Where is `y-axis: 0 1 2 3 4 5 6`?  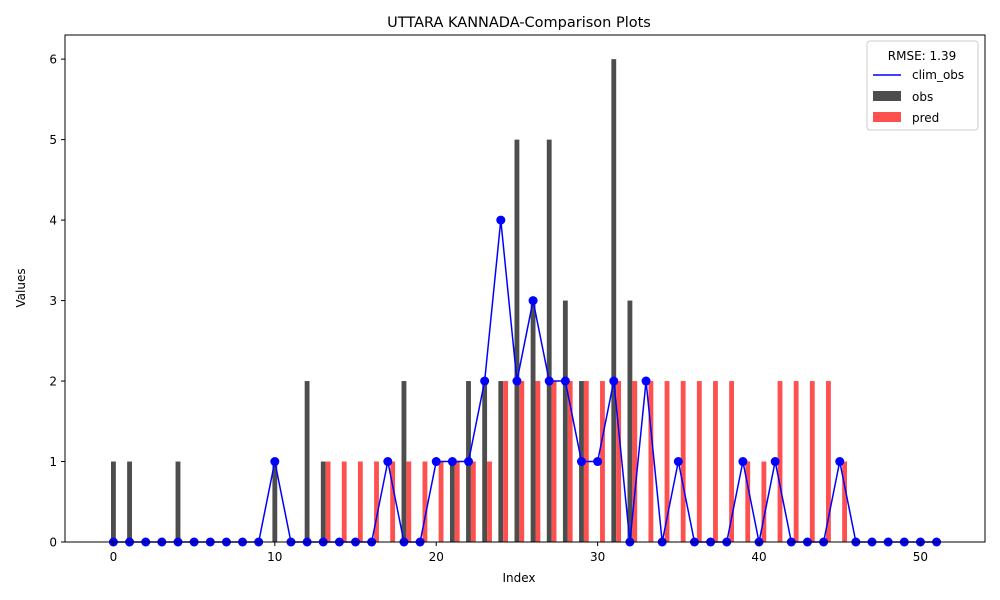 y-axis: 0 1 2 3 4 5 6 is located at coordinates (57, 301).